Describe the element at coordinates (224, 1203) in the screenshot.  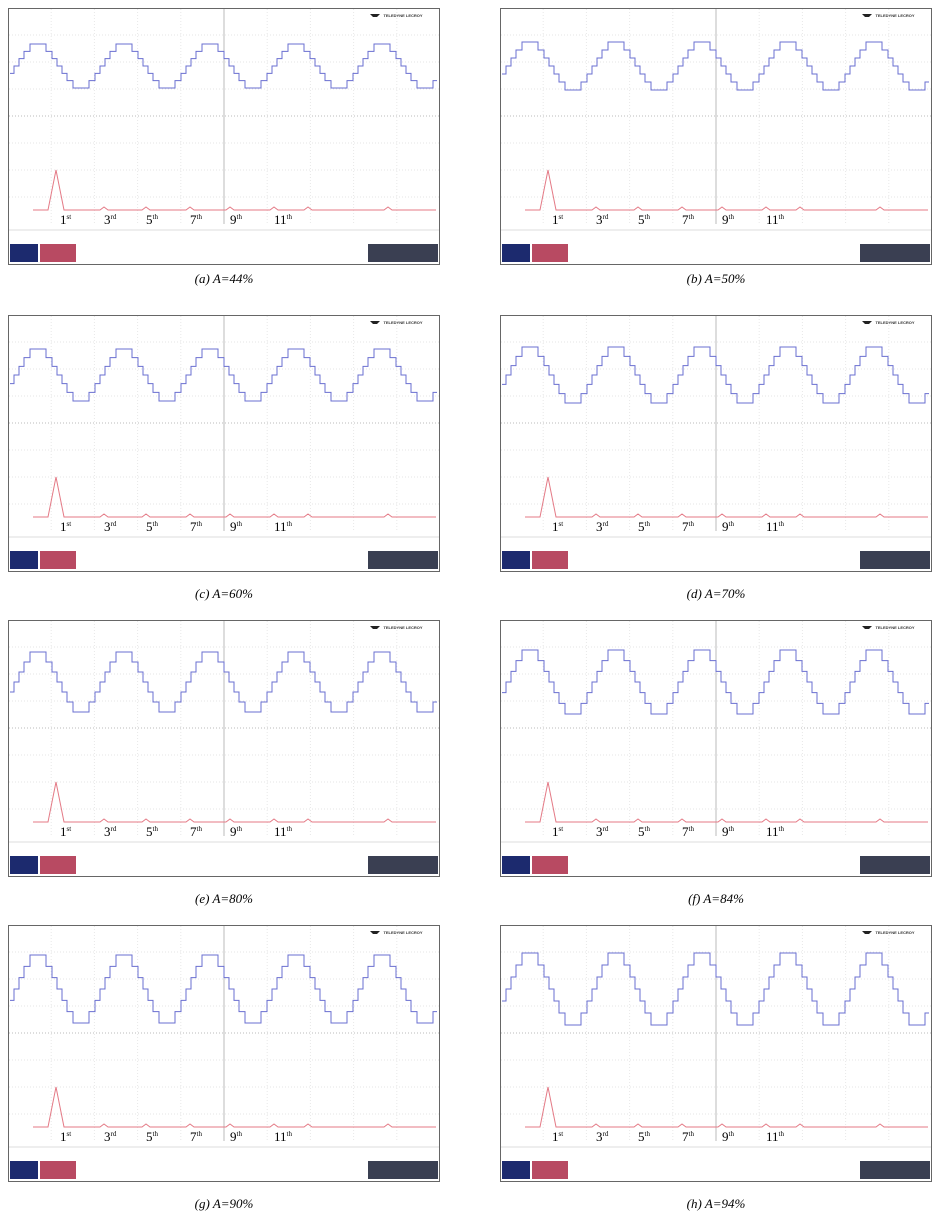
I see `caption: (g) A=90%` at that location.